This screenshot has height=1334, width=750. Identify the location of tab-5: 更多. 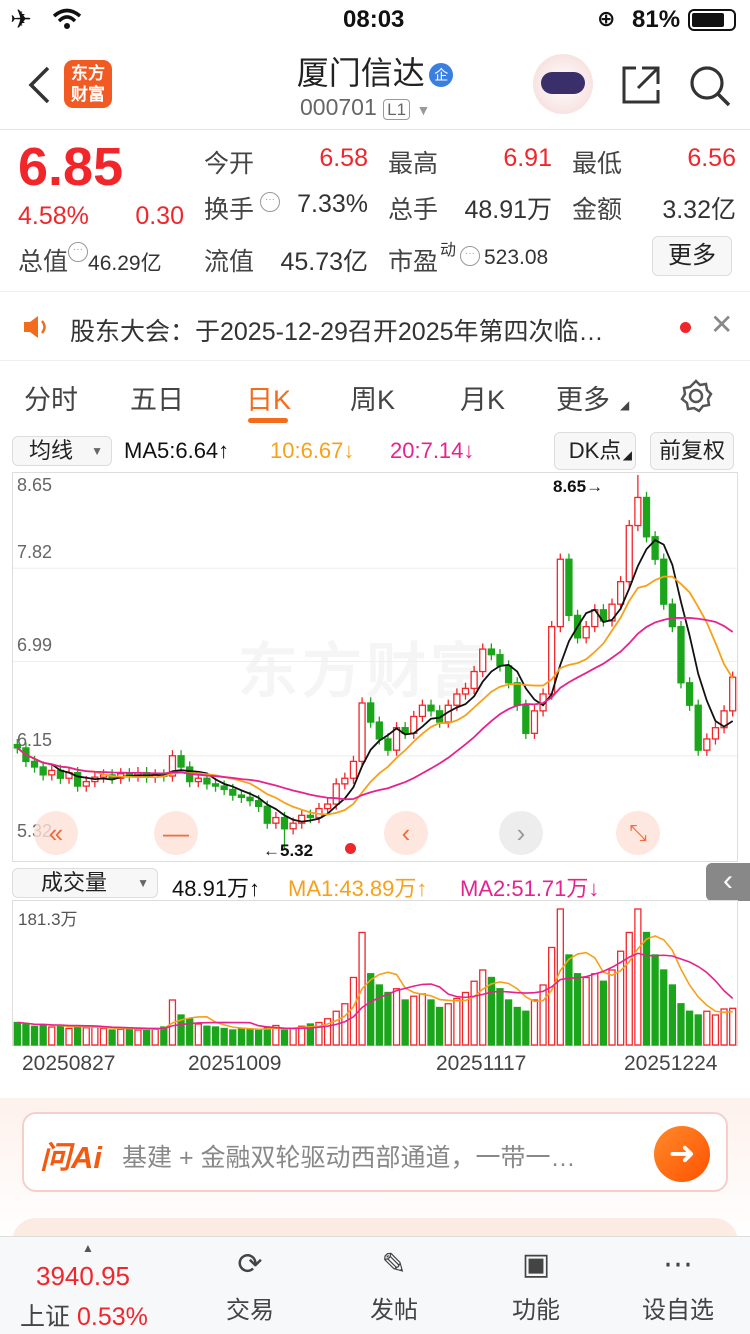
(583, 400).